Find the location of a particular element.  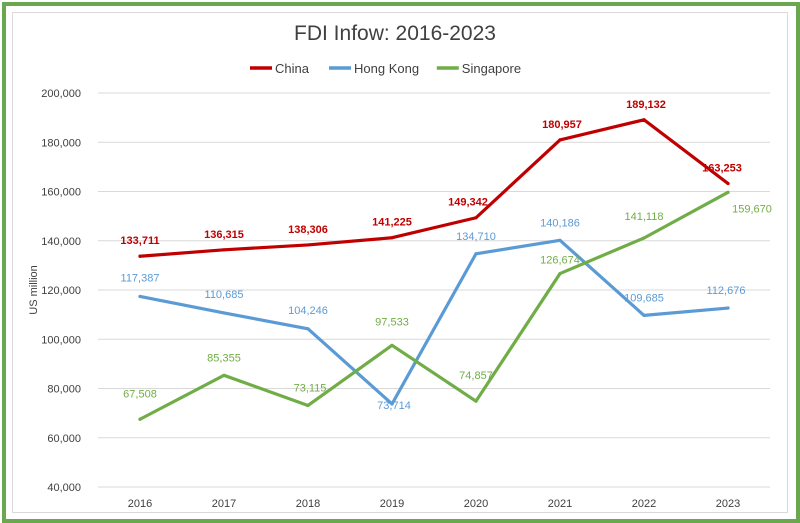

data-label: 97,533 is located at coordinates (392, 322).